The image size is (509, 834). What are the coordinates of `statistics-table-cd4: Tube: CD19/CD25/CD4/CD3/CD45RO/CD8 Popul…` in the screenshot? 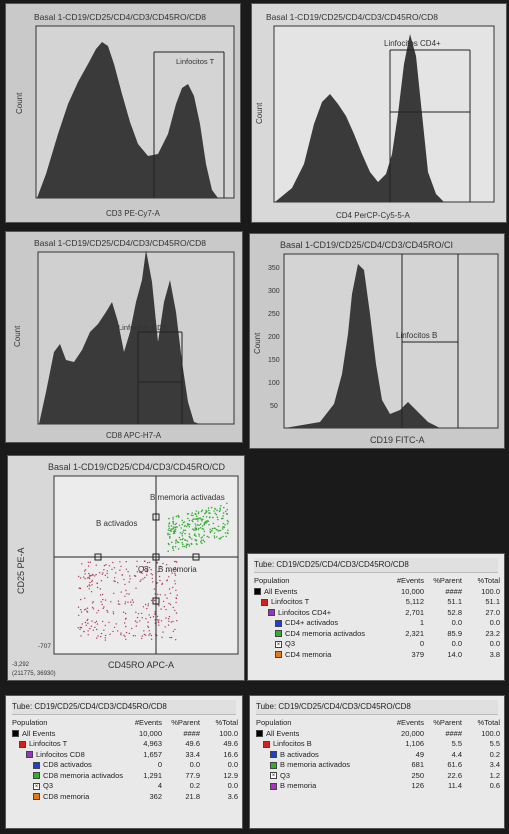 It's located at (376, 617).